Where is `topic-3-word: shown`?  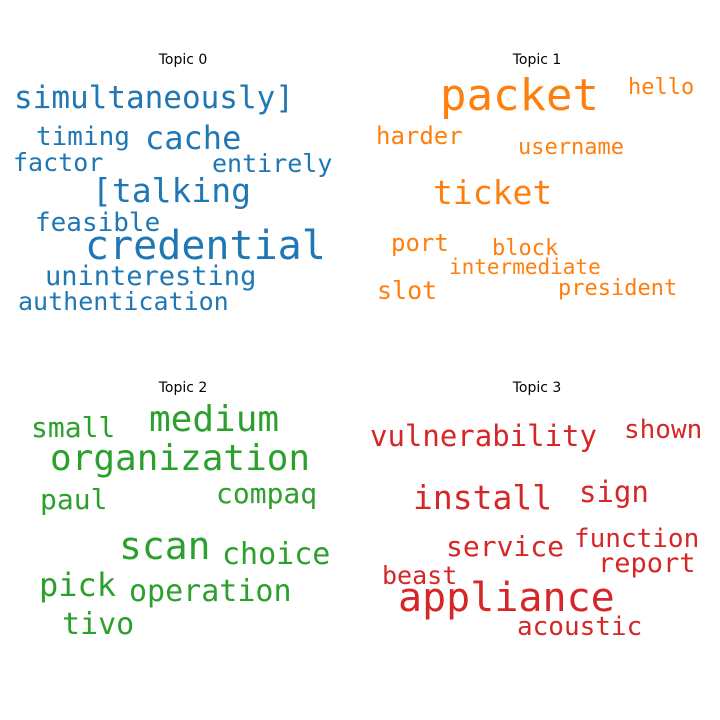
topic-3-word: shown is located at coordinates (663, 430).